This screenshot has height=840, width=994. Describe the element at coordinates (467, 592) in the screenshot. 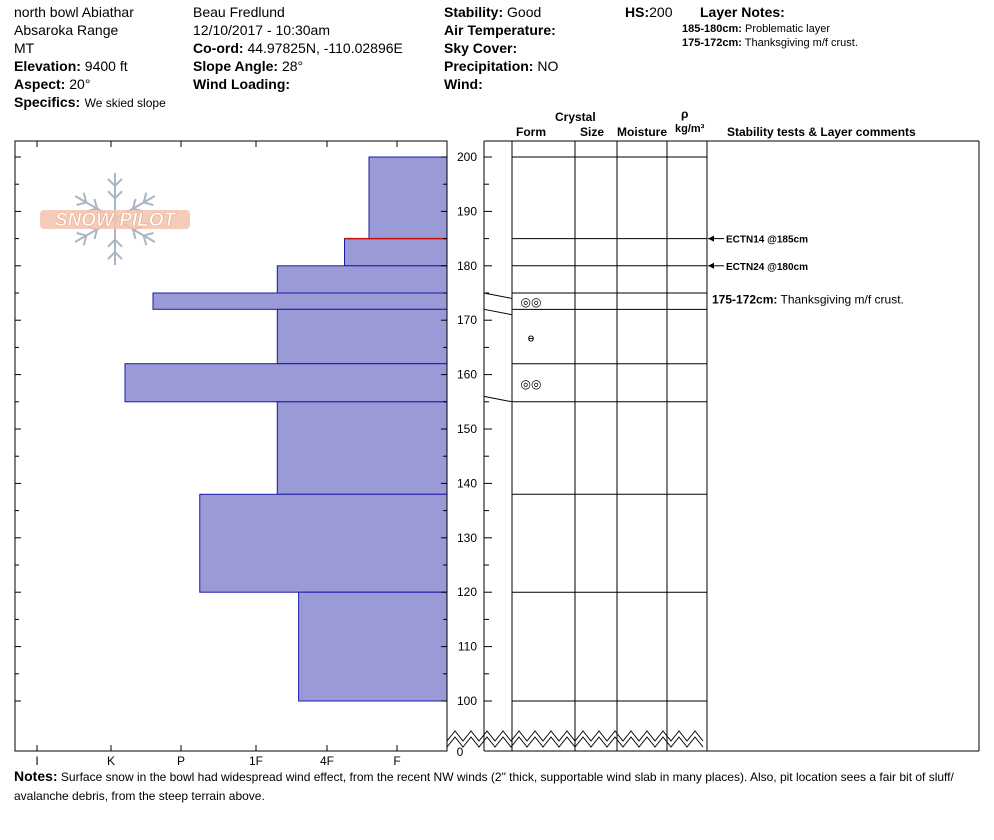

I see `y-tick-label: 120` at that location.